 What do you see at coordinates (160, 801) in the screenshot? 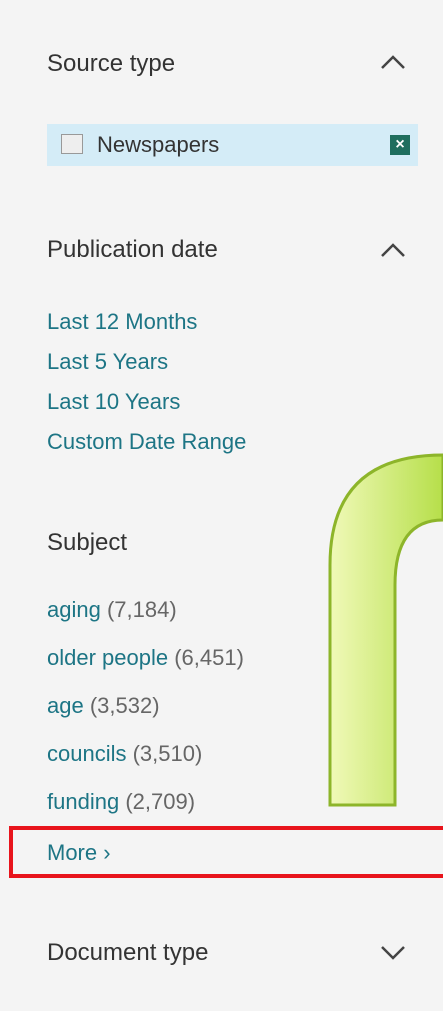
I see `subject-count: (2,709)` at bounding box center [160, 801].